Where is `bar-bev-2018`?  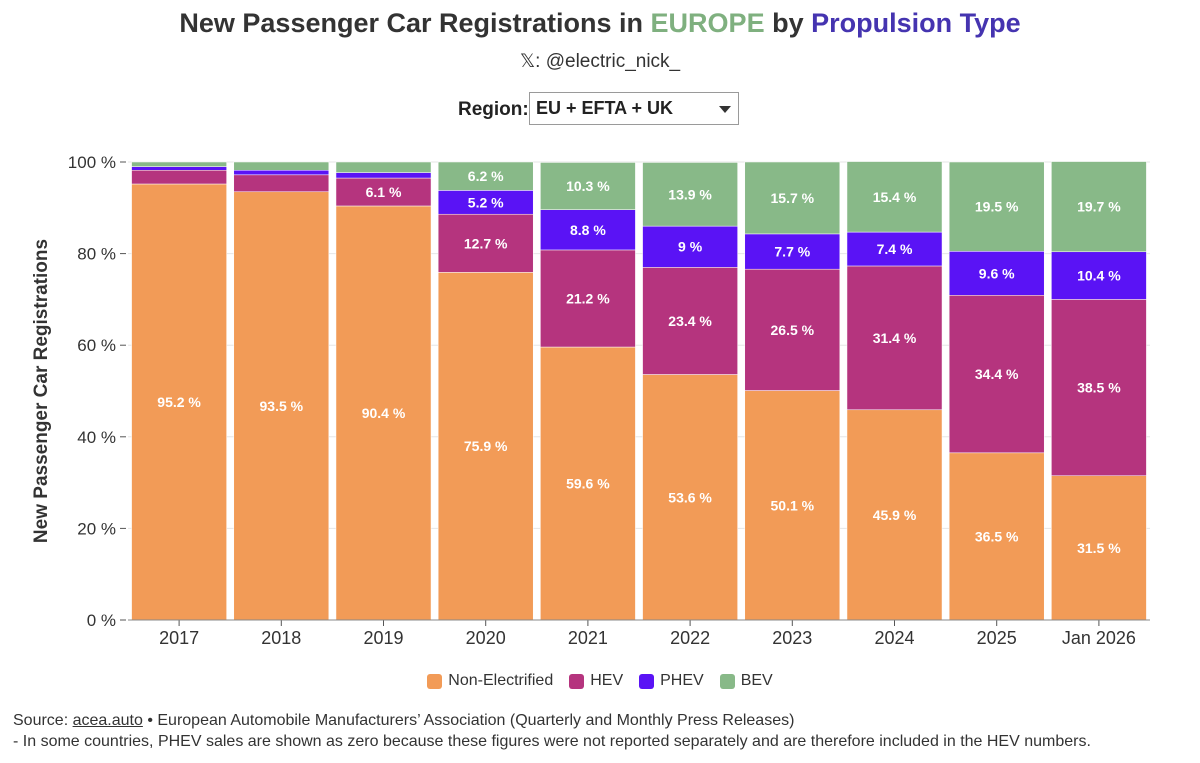 bar-bev-2018 is located at coordinates (281, 166).